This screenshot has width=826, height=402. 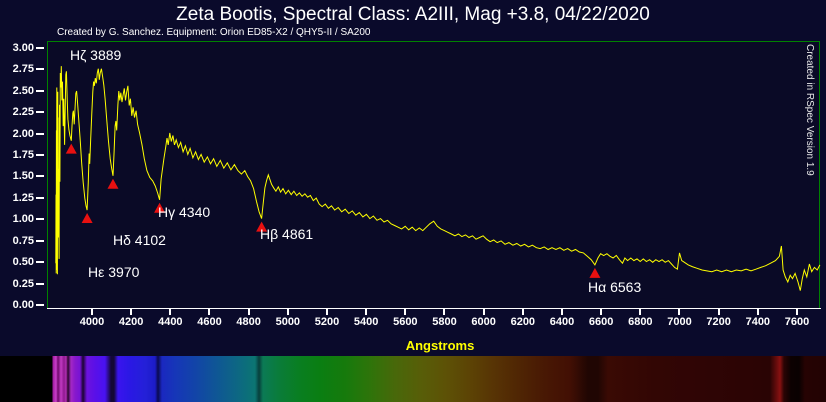 What do you see at coordinates (23, 197) in the screenshot?
I see `y-tick-label: 1.25` at bounding box center [23, 197].